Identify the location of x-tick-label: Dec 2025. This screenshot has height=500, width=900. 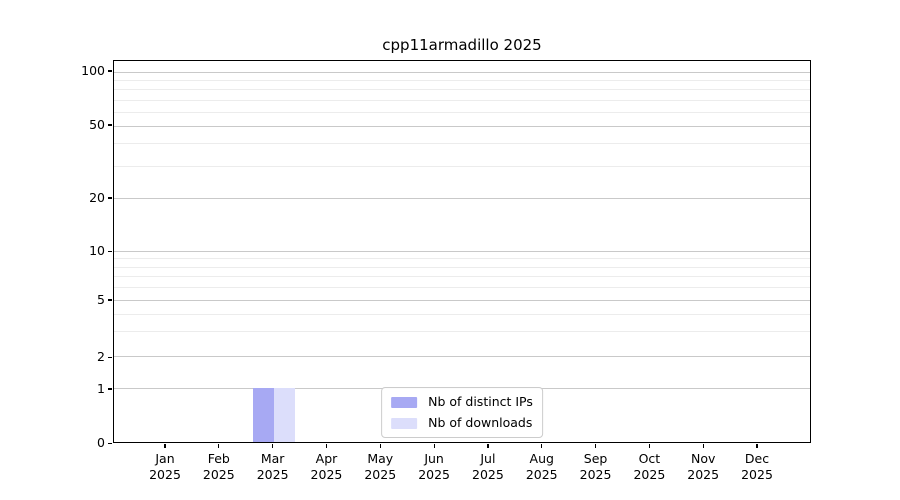
(757, 466).